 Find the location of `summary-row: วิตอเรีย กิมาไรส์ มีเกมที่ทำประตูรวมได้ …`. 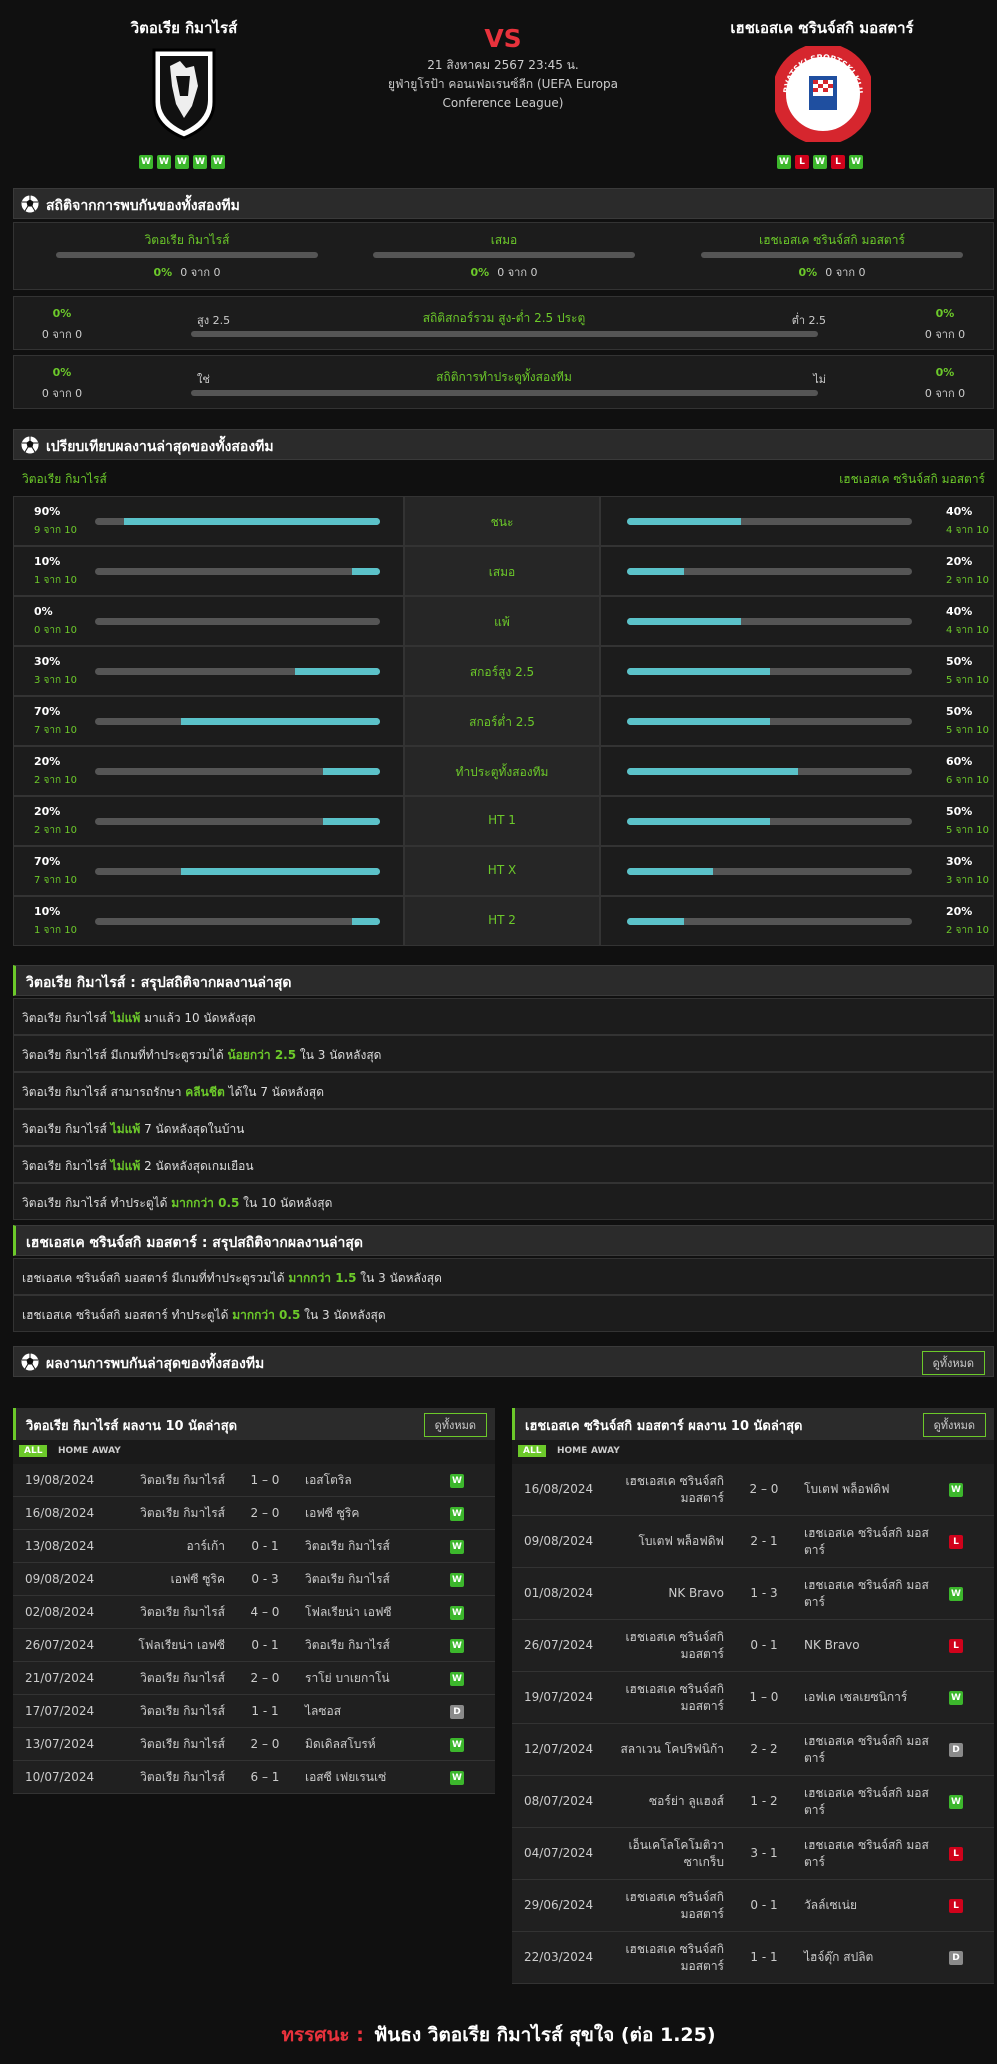

summary-row: วิตอเรีย กิมาไรส์ มีเกมที่ทำประตูรวมได้ … is located at coordinates (503, 1053).